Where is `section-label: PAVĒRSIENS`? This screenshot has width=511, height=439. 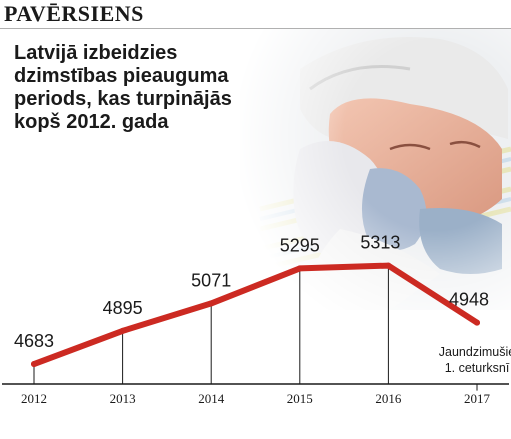
section-label: PAVĒRSIENS is located at coordinates (74, 13).